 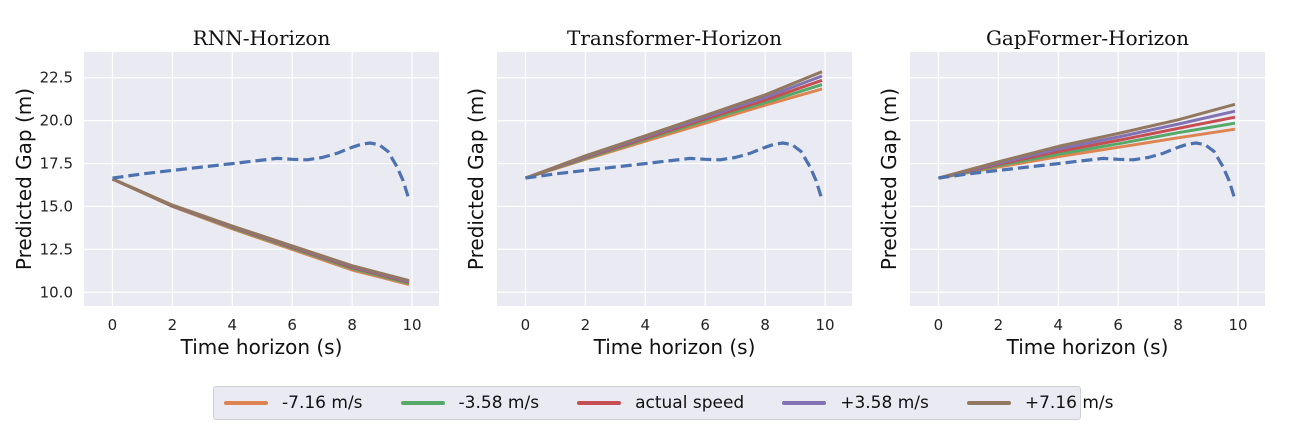 I want to click on y-tick-label: 17.5, so click(x=56, y=164).